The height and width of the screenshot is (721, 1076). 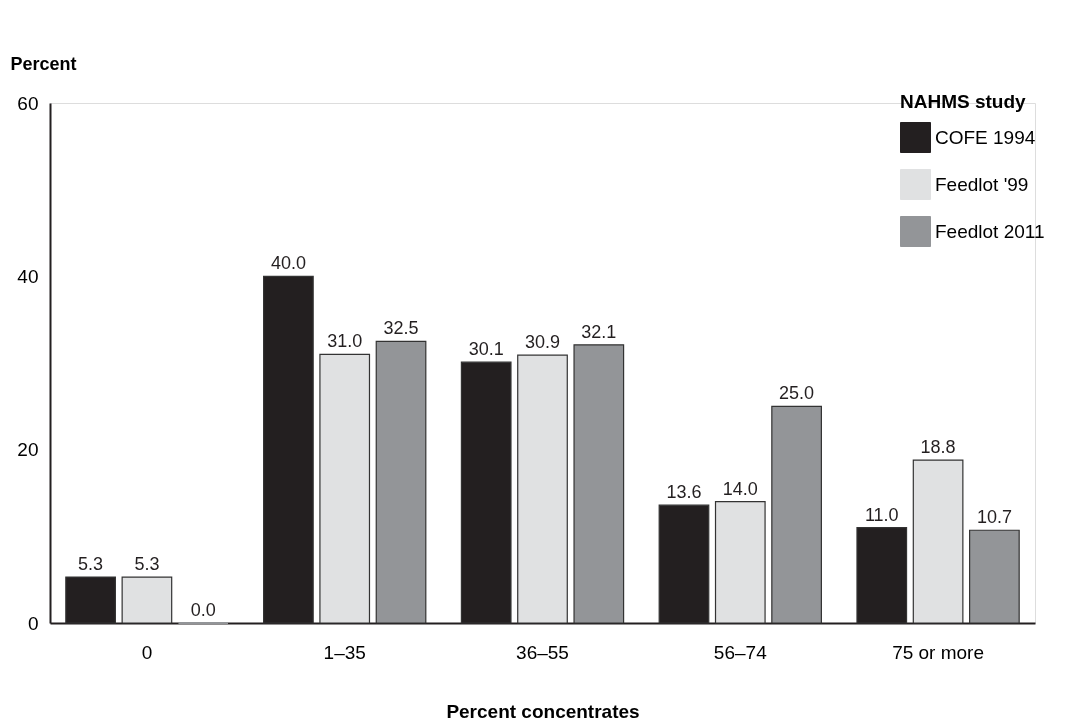 I want to click on data-label: 11.0, so click(x=881, y=514).